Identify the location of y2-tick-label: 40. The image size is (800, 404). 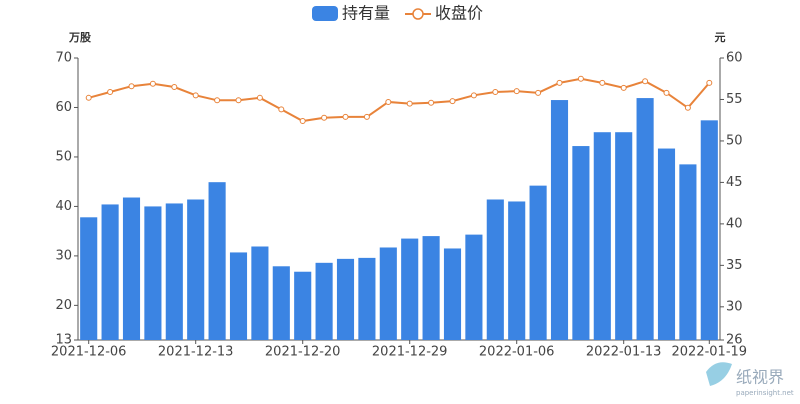
(734, 223).